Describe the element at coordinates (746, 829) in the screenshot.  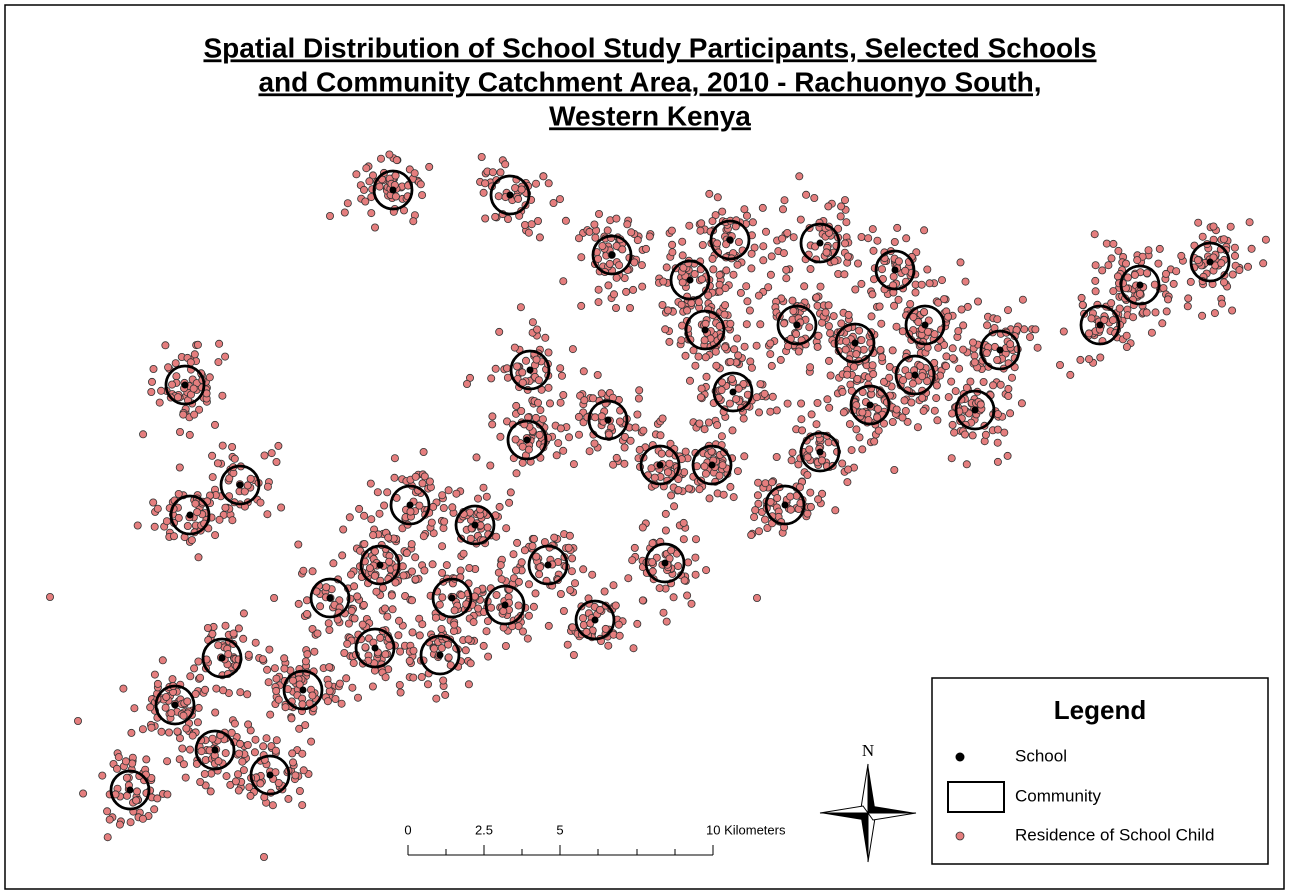
I see `scale-label: 10 Kilometers` at that location.